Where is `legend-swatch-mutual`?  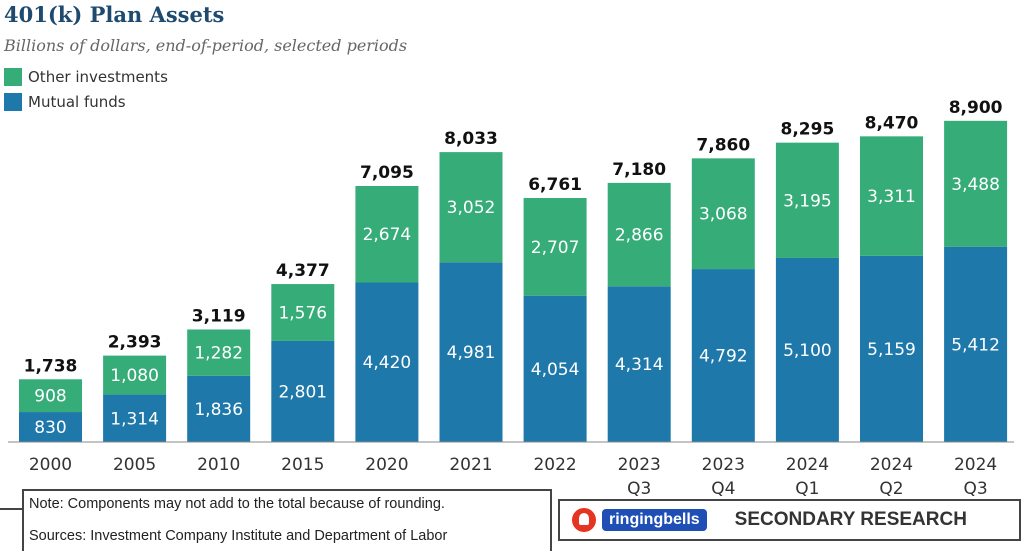 legend-swatch-mutual is located at coordinates (13, 101).